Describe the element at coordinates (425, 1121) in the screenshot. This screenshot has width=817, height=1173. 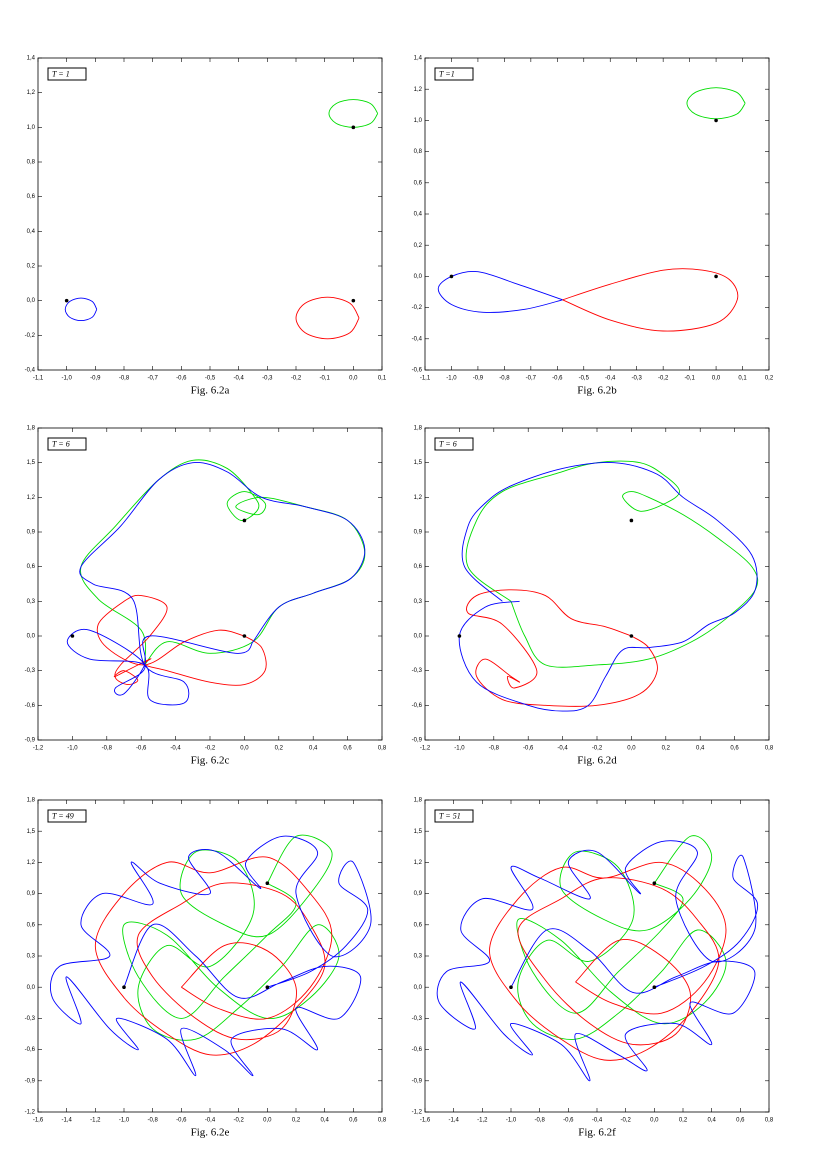
I see `x-tick-label: -1,6` at that location.